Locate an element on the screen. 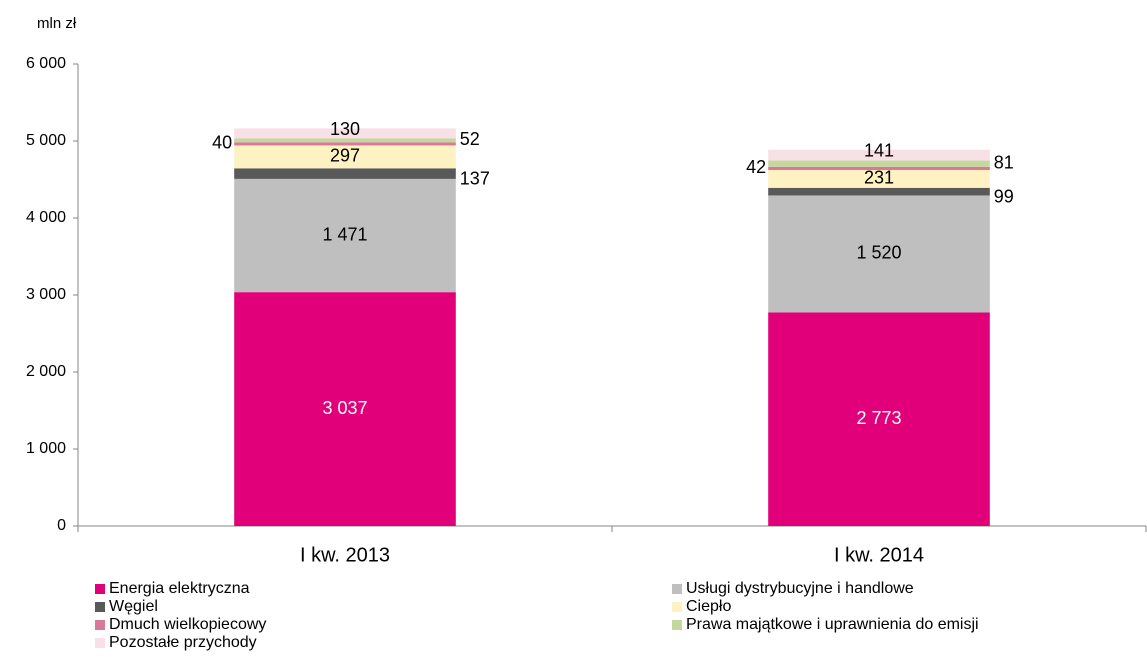 The image size is (1147, 670). y-tick-label: 4 000 is located at coordinates (46, 217).